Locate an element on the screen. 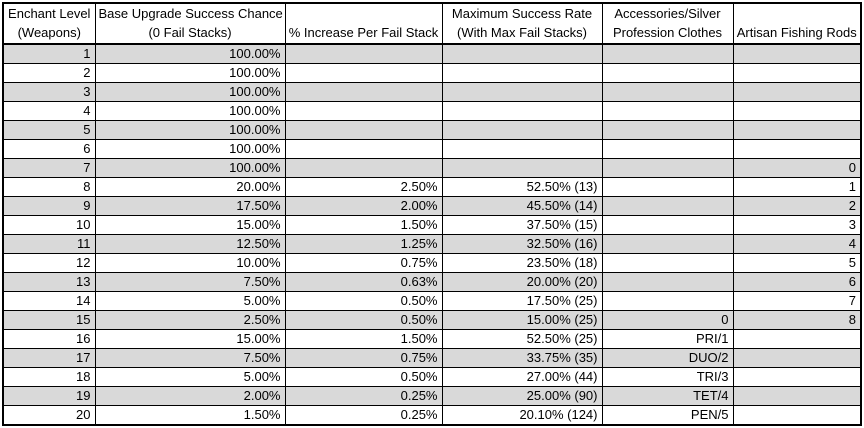 The width and height of the screenshot is (864, 428). cell-level: 8 is located at coordinates (49, 187).